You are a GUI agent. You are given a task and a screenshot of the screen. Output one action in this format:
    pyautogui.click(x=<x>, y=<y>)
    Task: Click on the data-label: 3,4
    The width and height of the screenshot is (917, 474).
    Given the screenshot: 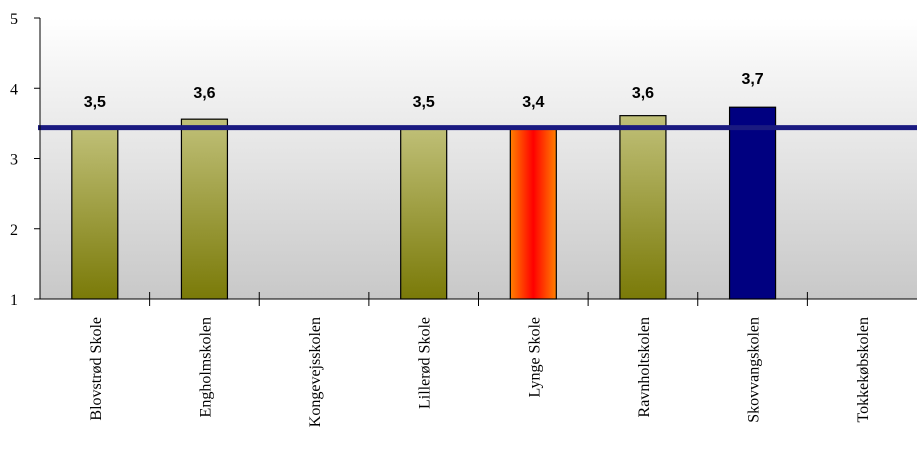 What is the action you would take?
    pyautogui.click(x=533, y=102)
    